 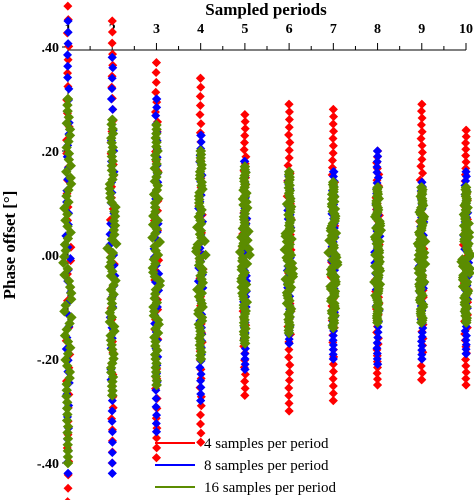 What do you see at coordinates (52, 256) in the screenshot?
I see `y-ticks: .40 .20 .00 -.20 -.40` at bounding box center [52, 256].